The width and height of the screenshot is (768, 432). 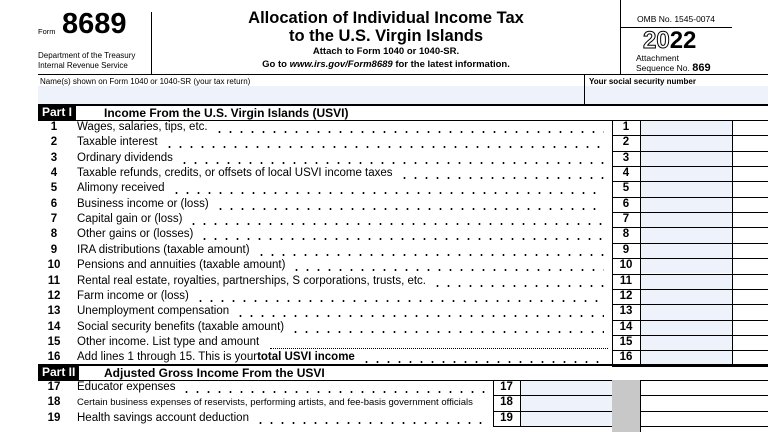 I want to click on line-label: Health savings account deduction, so click(x=163, y=417).